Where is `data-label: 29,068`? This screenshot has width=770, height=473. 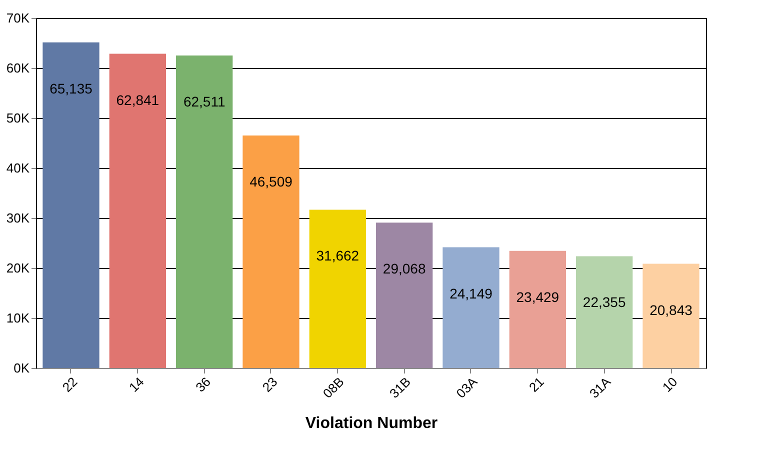
data-label: 29,068 is located at coordinates (404, 268).